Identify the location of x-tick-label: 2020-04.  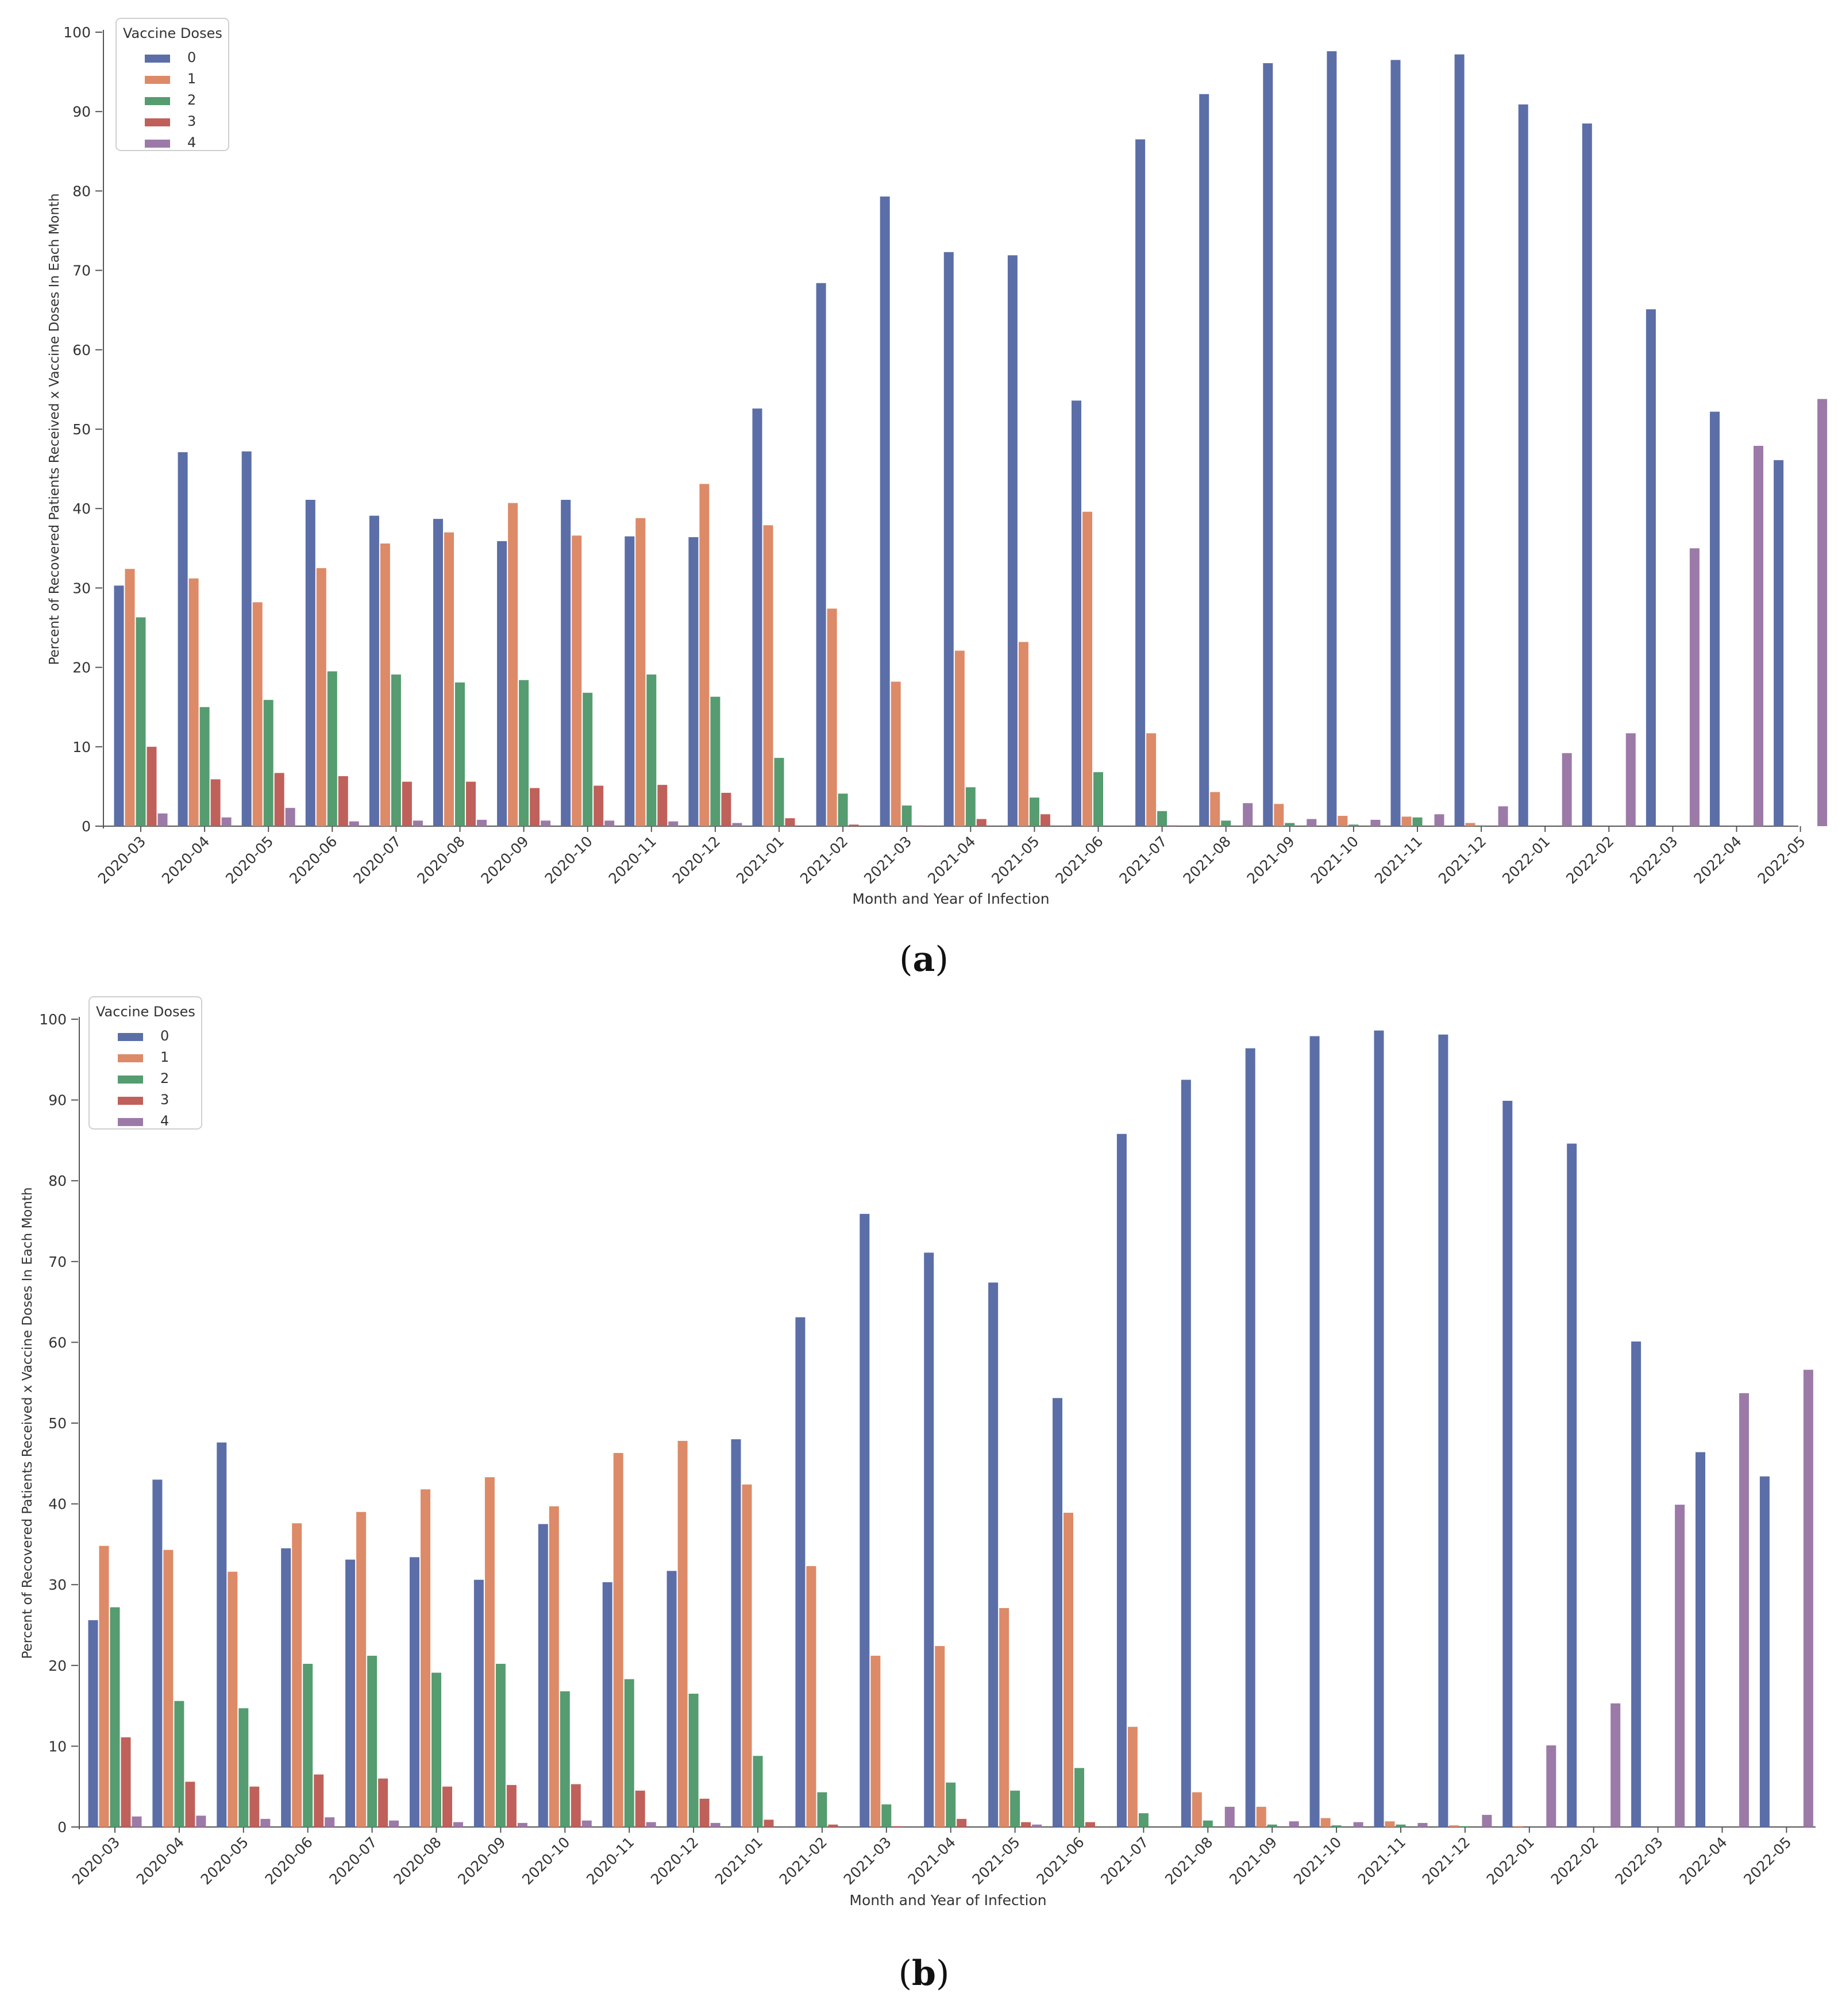
(186, 860).